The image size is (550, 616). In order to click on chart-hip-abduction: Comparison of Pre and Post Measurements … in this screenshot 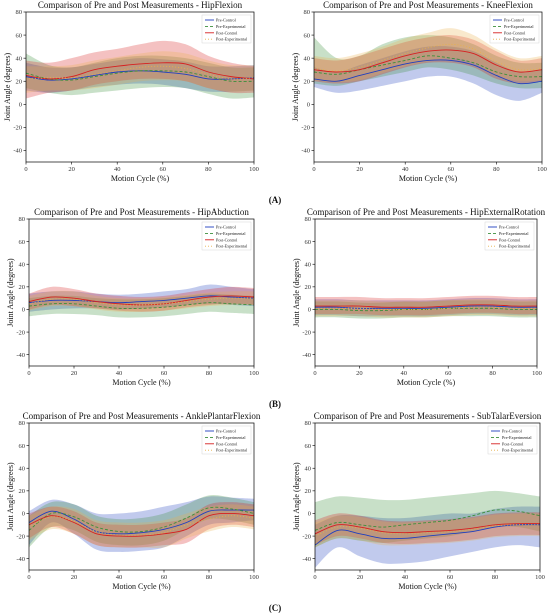, I will do `click(132, 297)`.